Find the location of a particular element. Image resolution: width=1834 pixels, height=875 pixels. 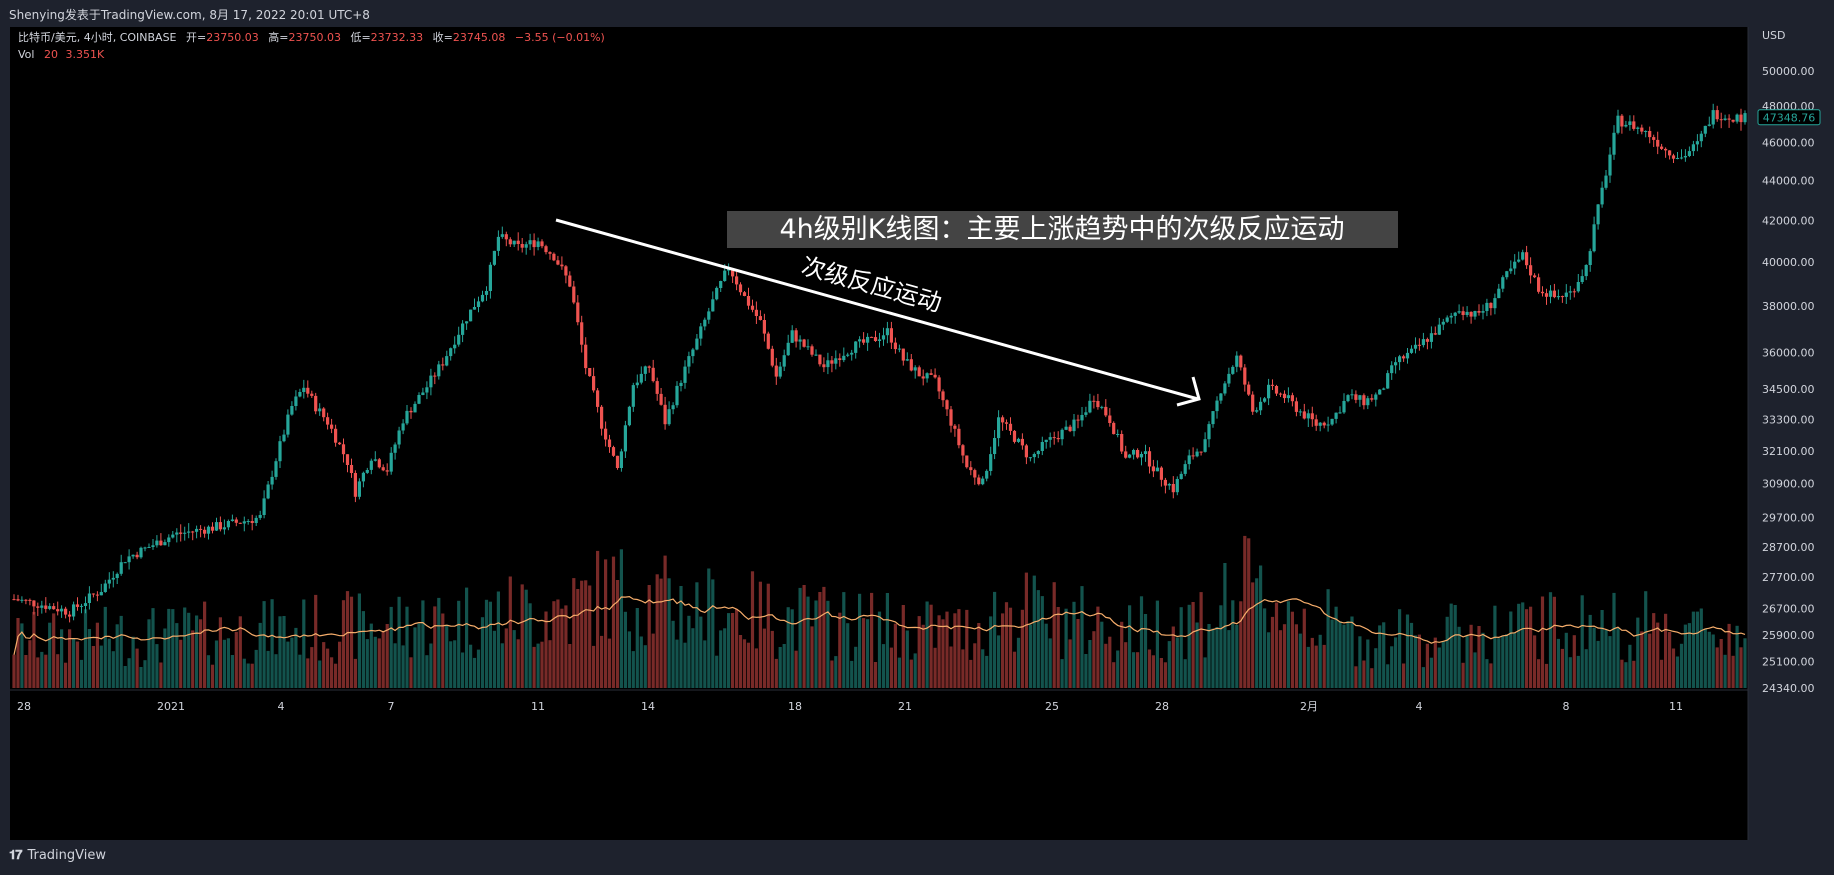

time-tick-label: 25 is located at coordinates (1052, 706).